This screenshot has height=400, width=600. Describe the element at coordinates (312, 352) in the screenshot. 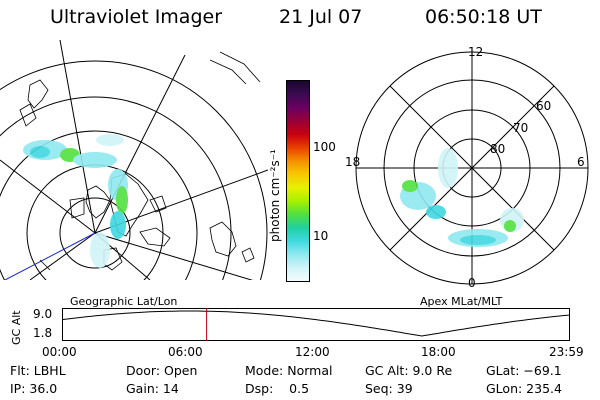

I see `timeline-xtick-1200: 12:00` at that location.